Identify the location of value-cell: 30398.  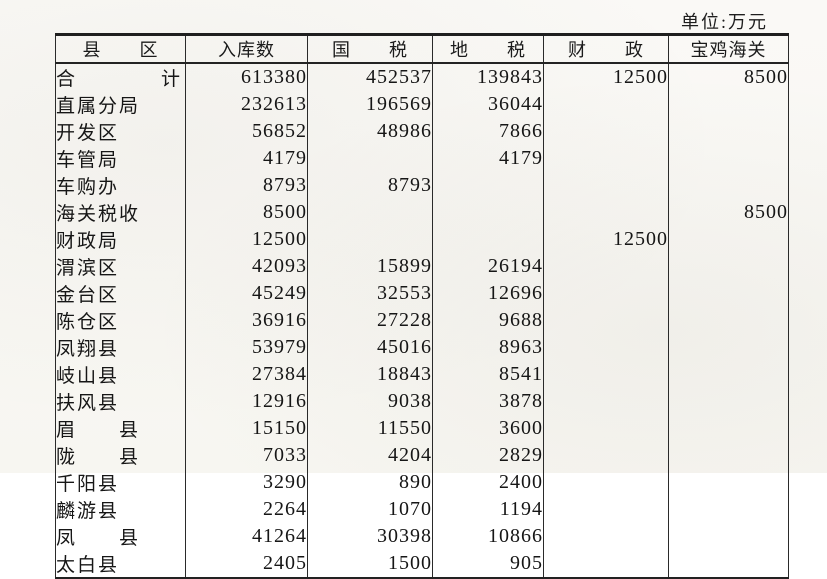
(370, 536).